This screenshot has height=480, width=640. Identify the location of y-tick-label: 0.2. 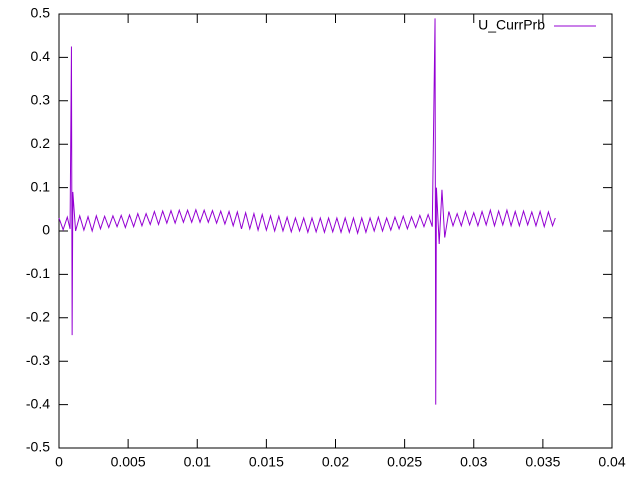
(41, 143).